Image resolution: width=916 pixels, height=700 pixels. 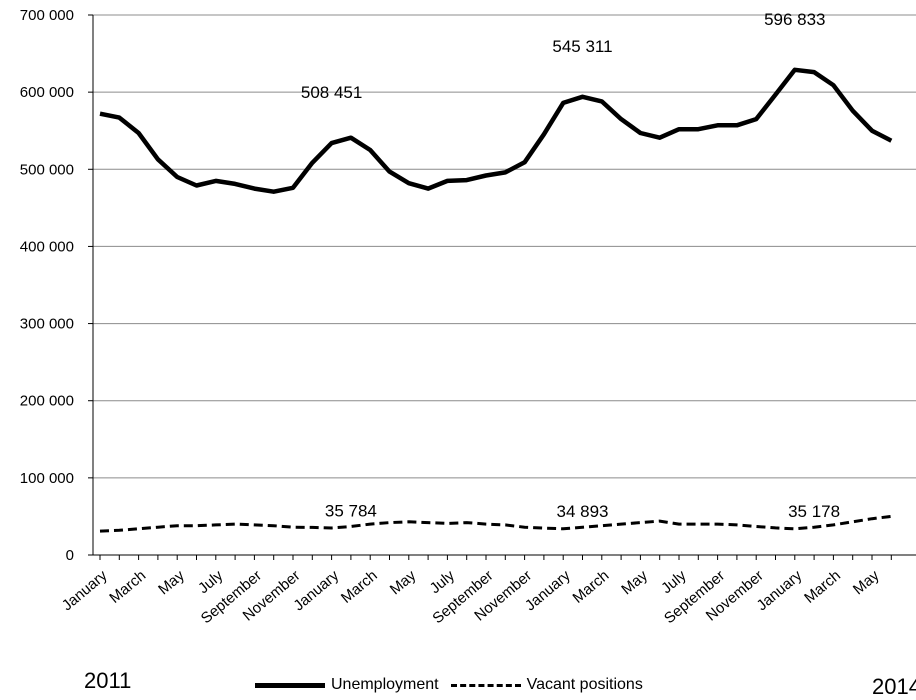 I want to click on end-year-label: 2014, so click(x=894, y=686).